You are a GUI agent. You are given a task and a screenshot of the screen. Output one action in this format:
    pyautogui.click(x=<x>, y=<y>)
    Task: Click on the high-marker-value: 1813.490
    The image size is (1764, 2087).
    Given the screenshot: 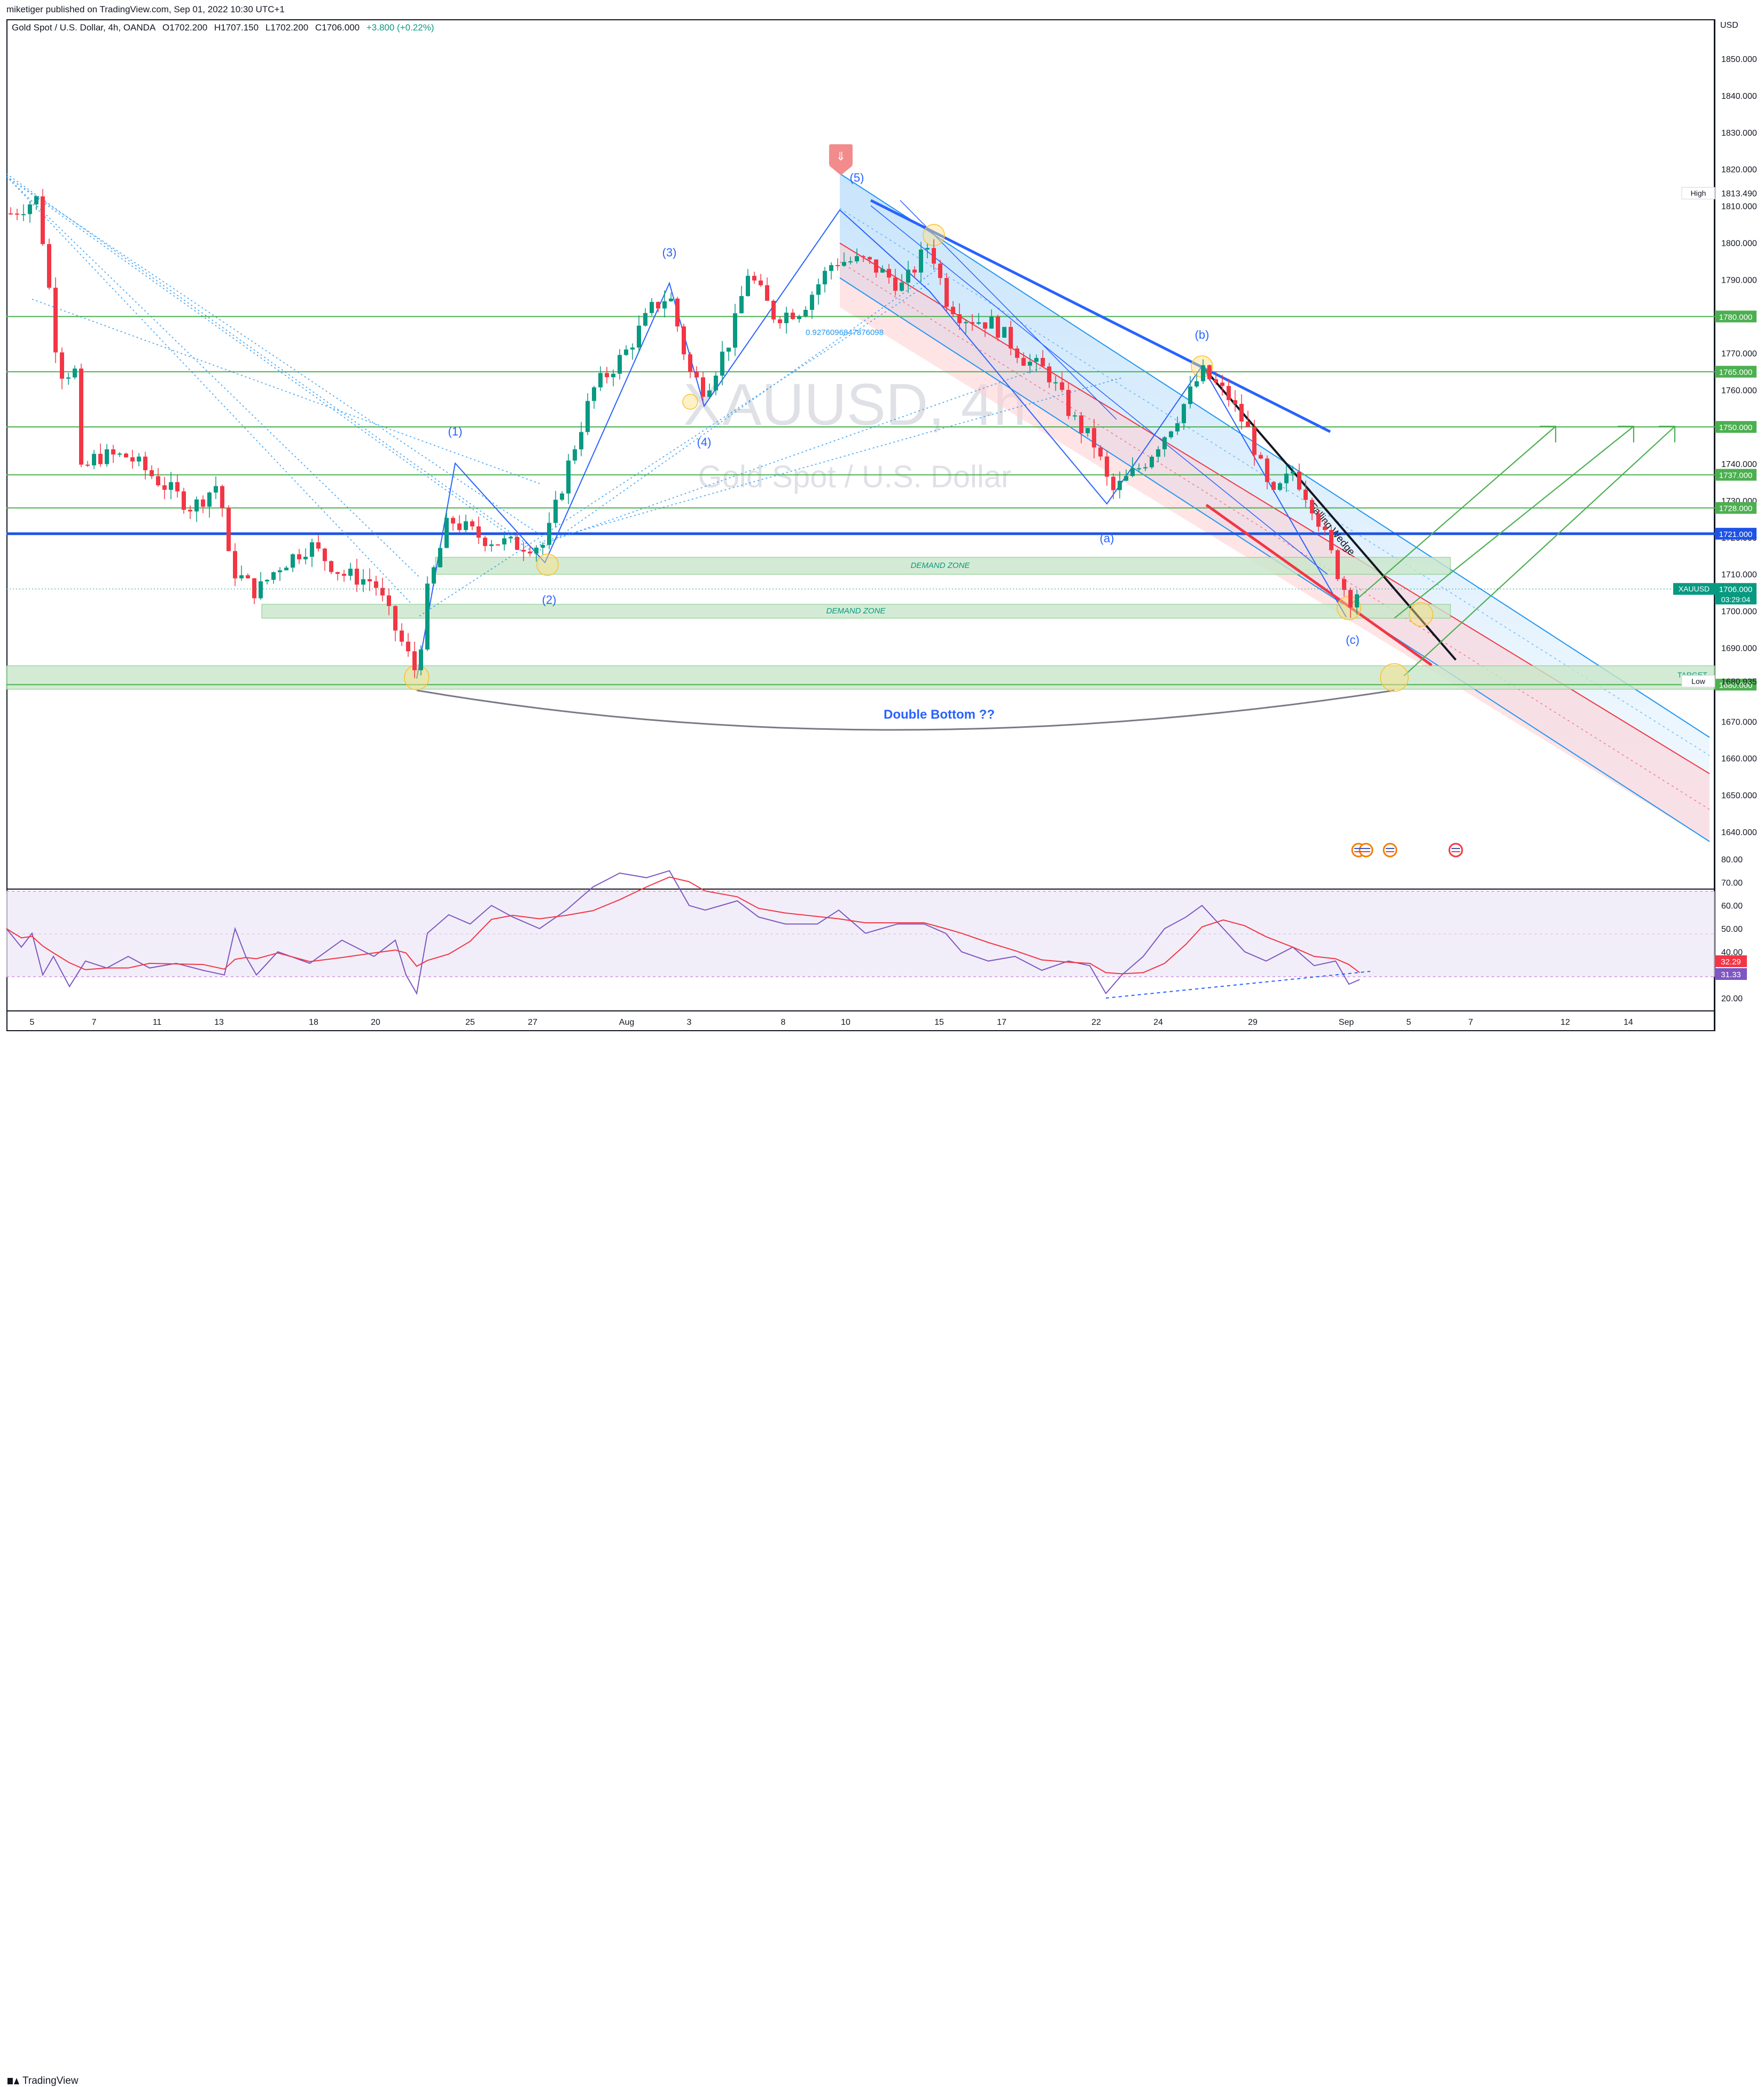 What is the action you would take?
    pyautogui.click(x=1739, y=194)
    